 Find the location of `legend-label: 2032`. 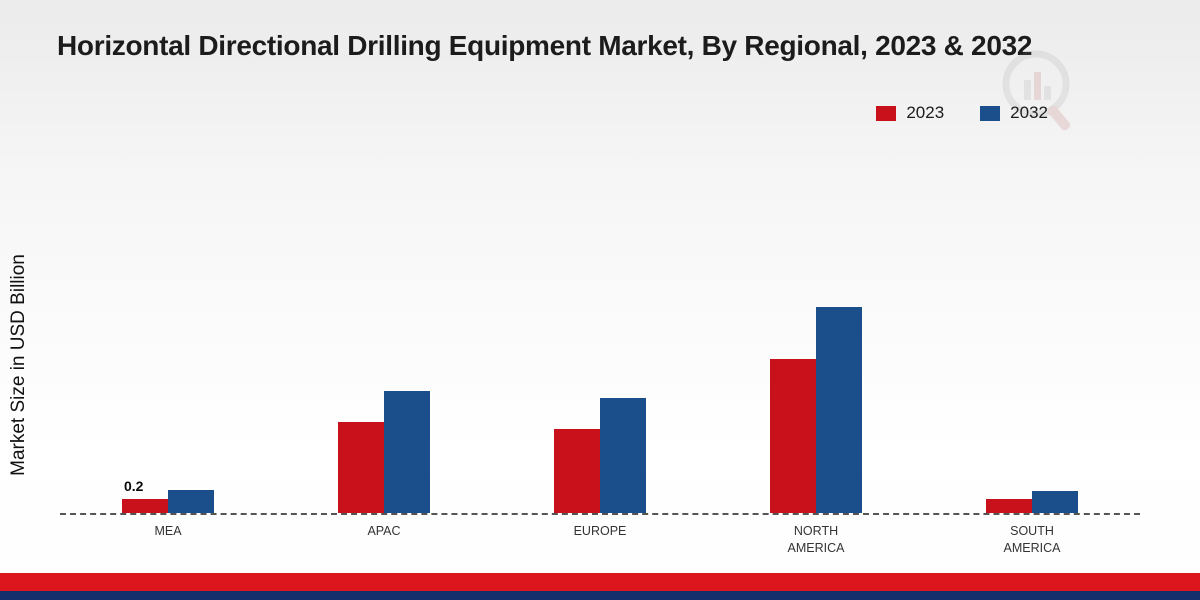

legend-label: 2032 is located at coordinates (1029, 112).